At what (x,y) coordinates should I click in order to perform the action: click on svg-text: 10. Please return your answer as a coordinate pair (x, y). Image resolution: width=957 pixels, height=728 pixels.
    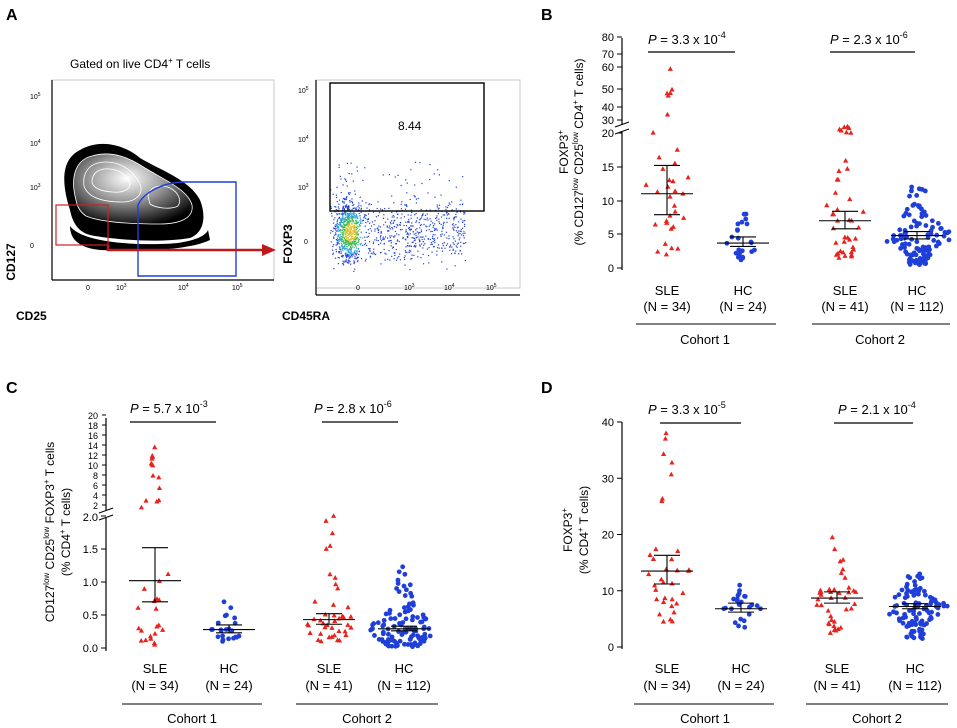
    Looking at the image, I should click on (608, 202).